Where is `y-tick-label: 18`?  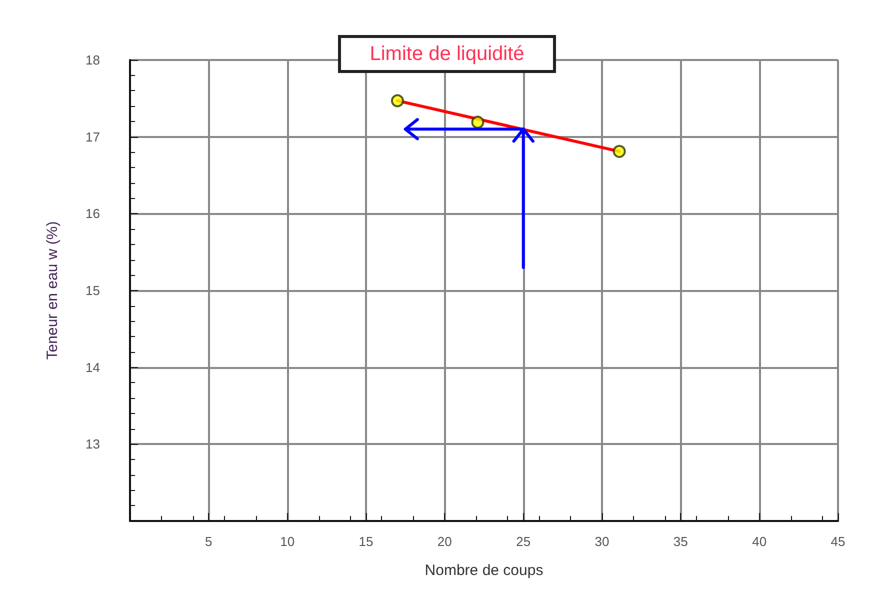 y-tick-label: 18 is located at coordinates (93, 60).